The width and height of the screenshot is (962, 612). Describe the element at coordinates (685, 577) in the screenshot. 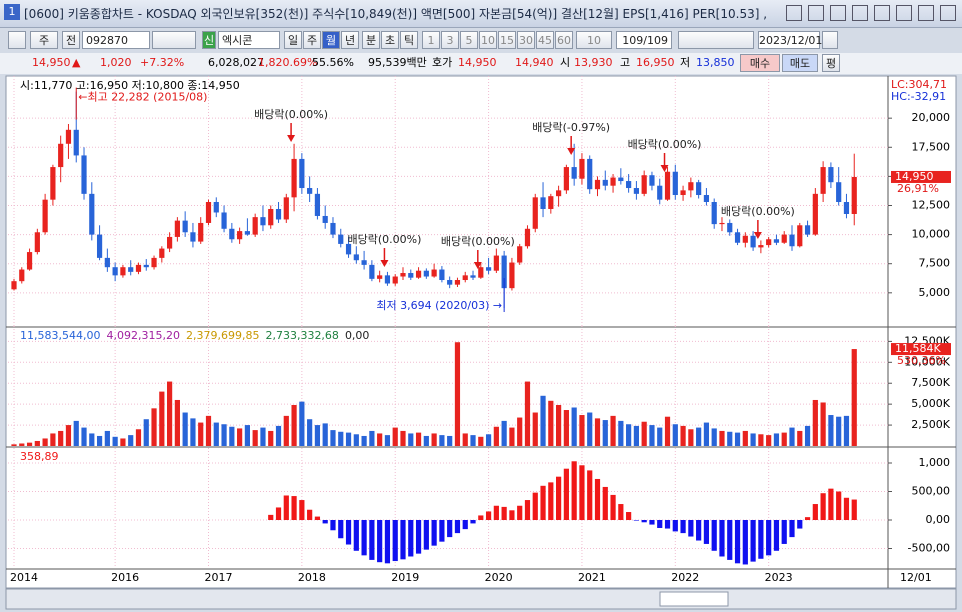

I see `x-tick-label: 2022` at that location.